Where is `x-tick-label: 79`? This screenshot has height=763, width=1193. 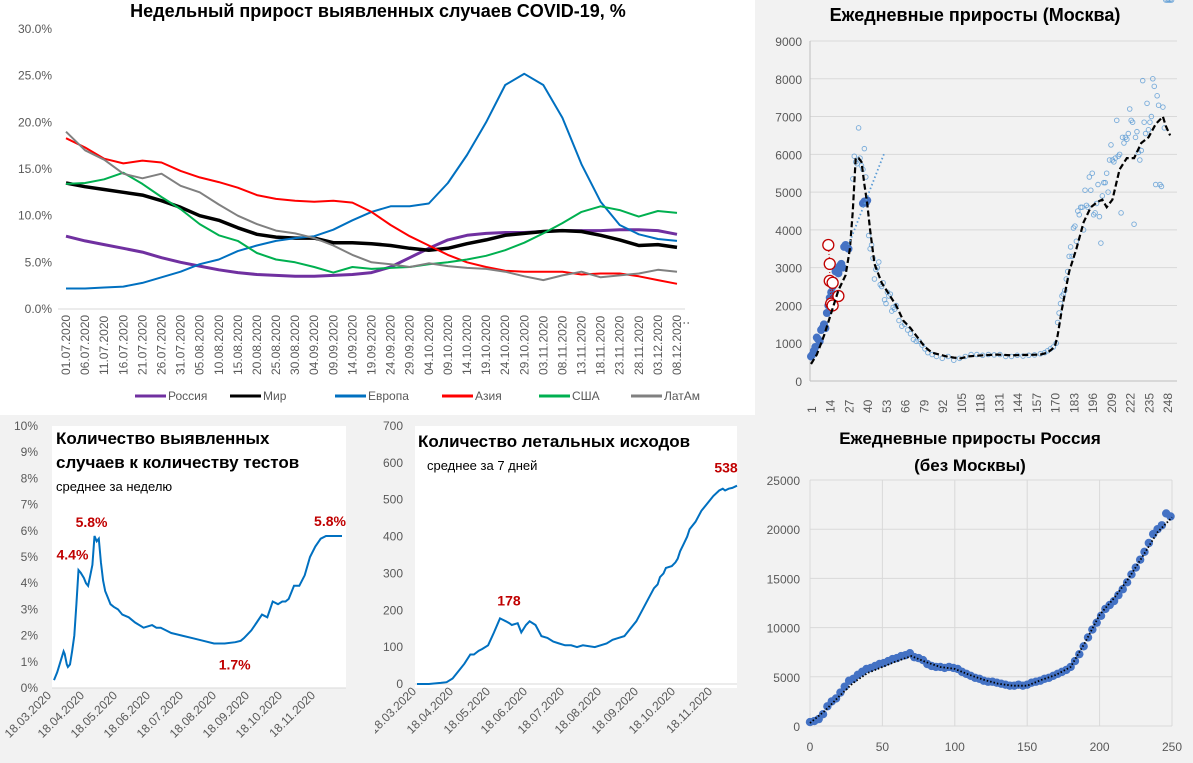 x-tick-label: 79 is located at coordinates (924, 406).